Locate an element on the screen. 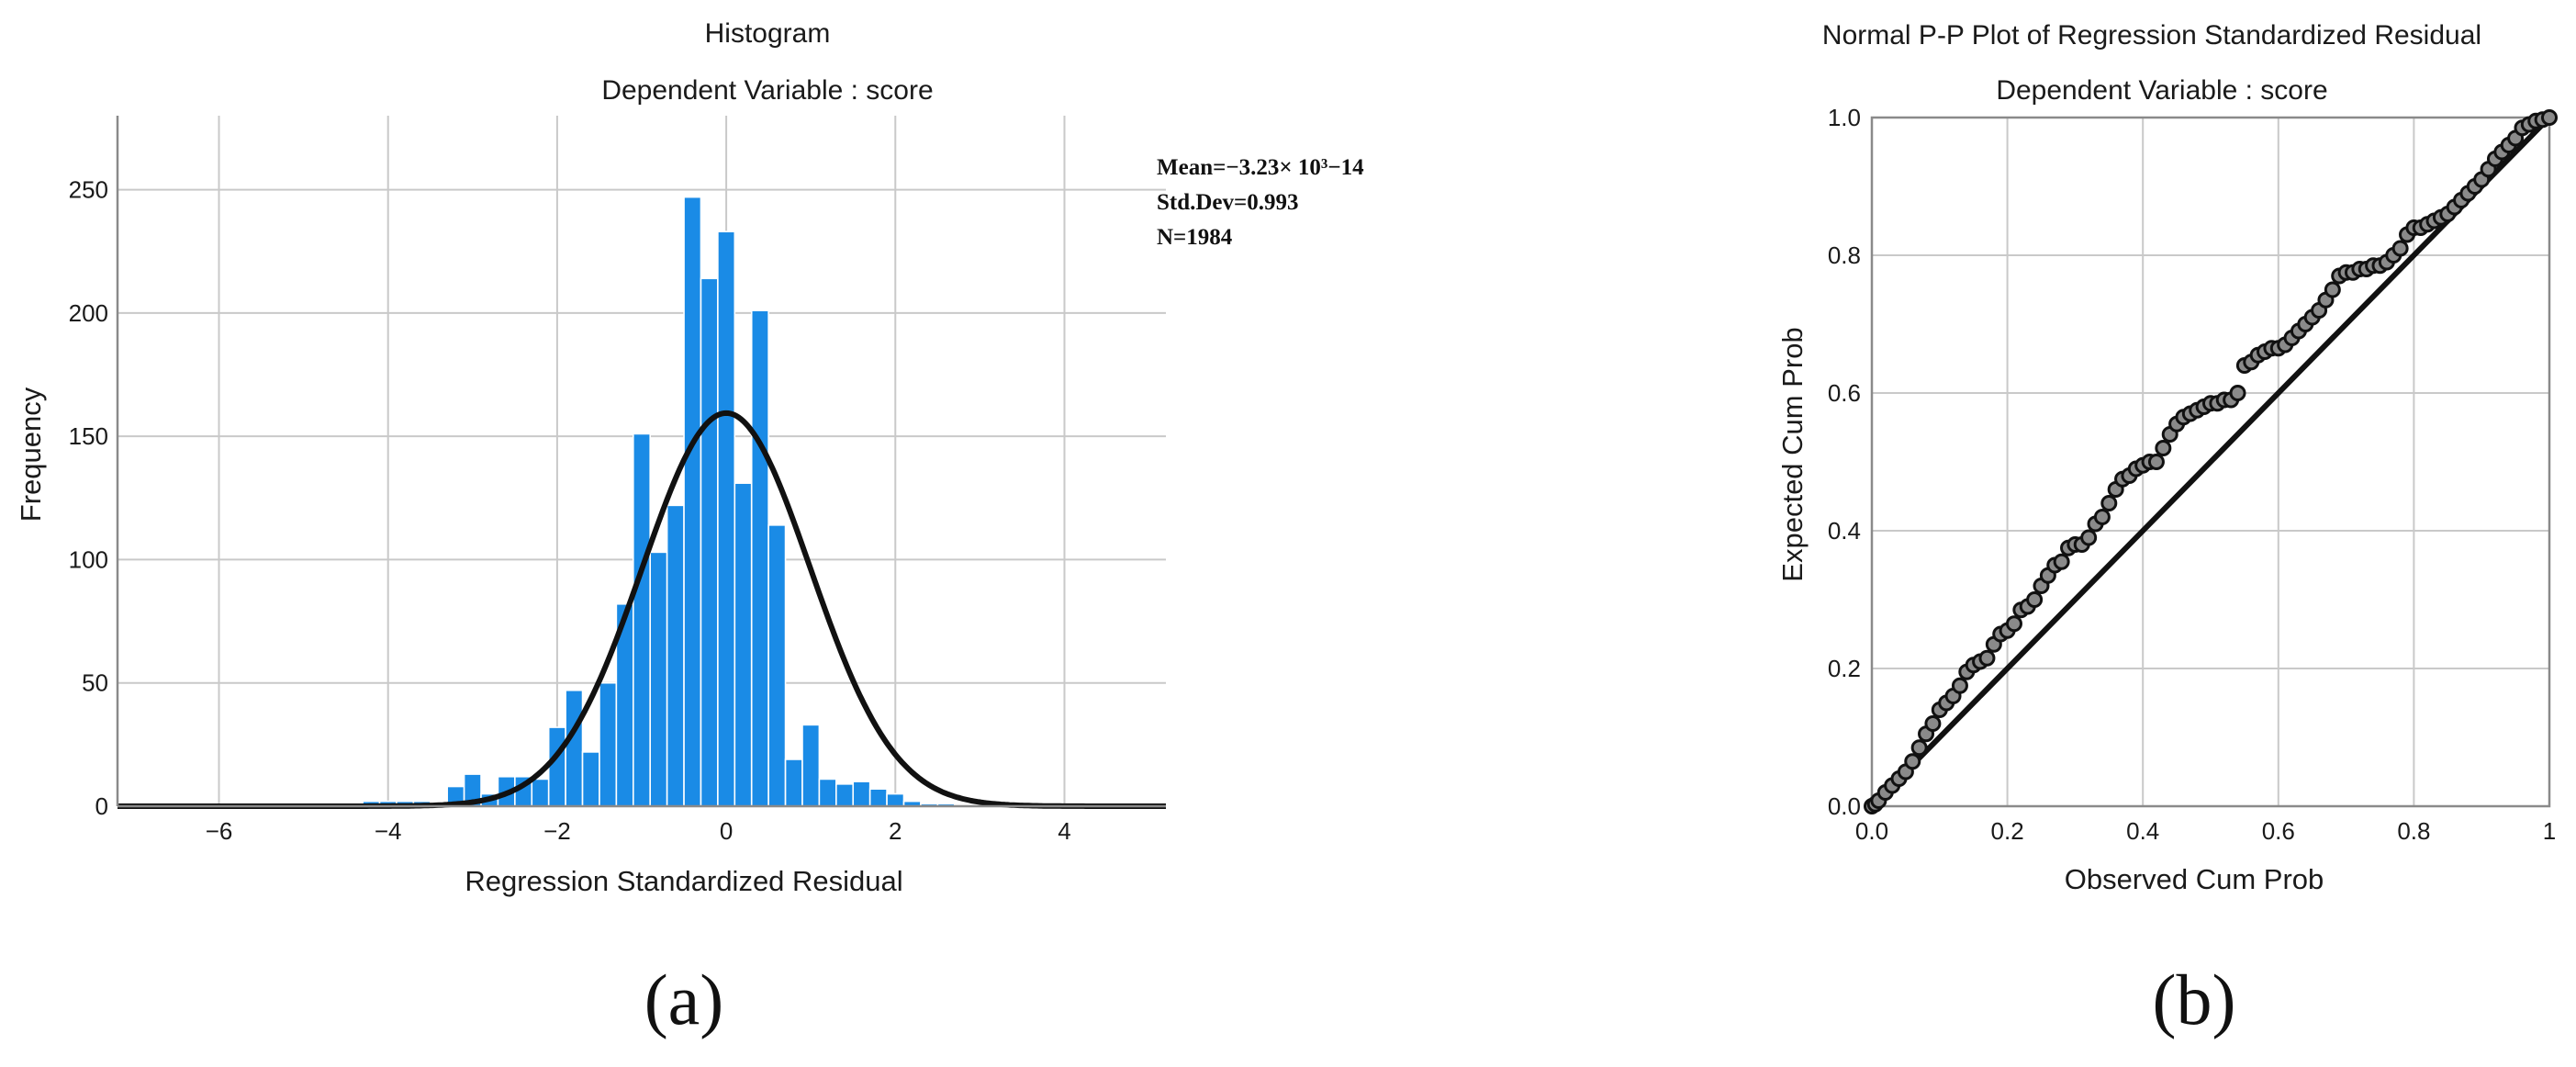 The image size is (2576, 1067). histogram-x-tick-label: 0 is located at coordinates (726, 831).